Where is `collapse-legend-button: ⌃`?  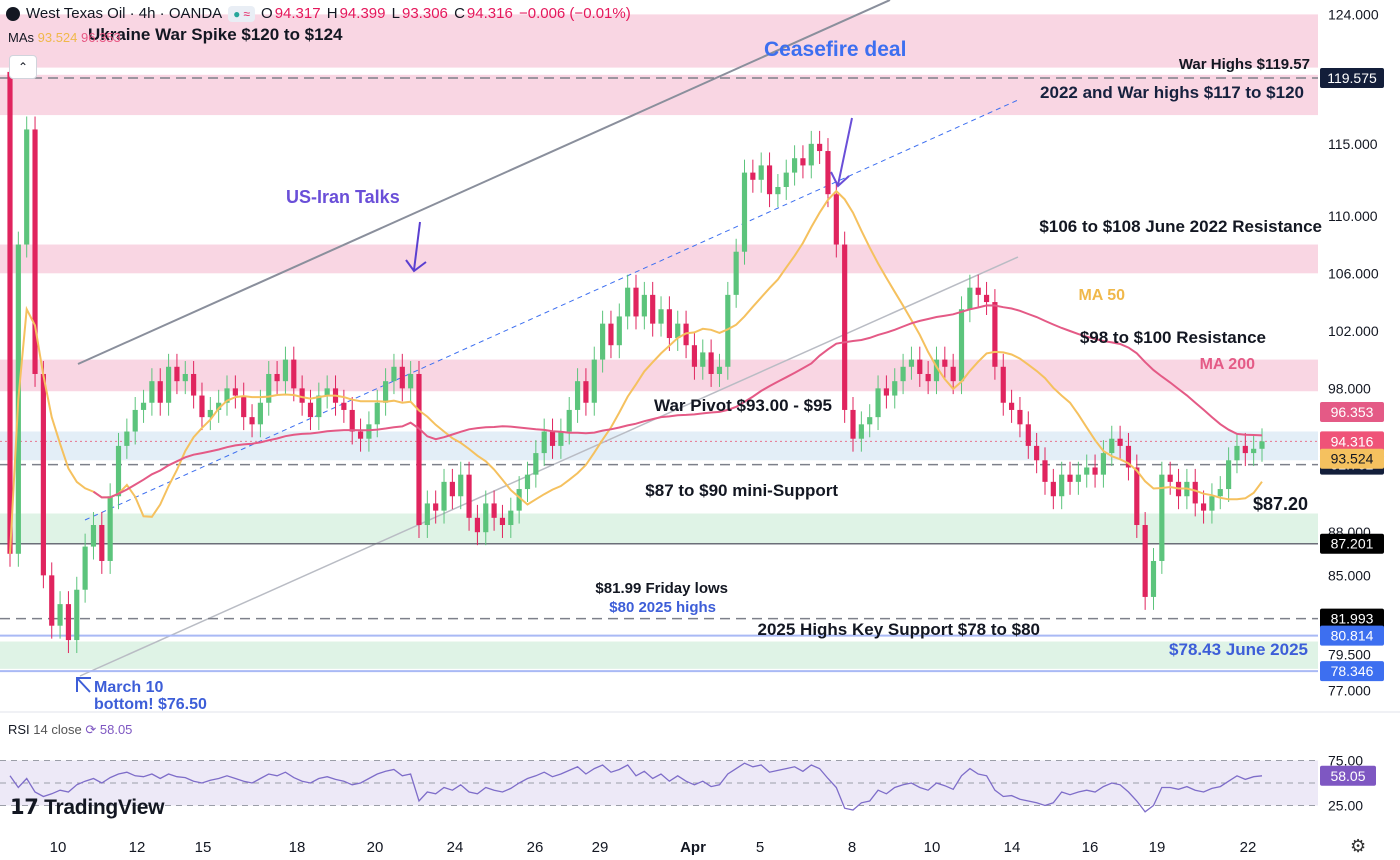 collapse-legend-button: ⌃ is located at coordinates (23, 67).